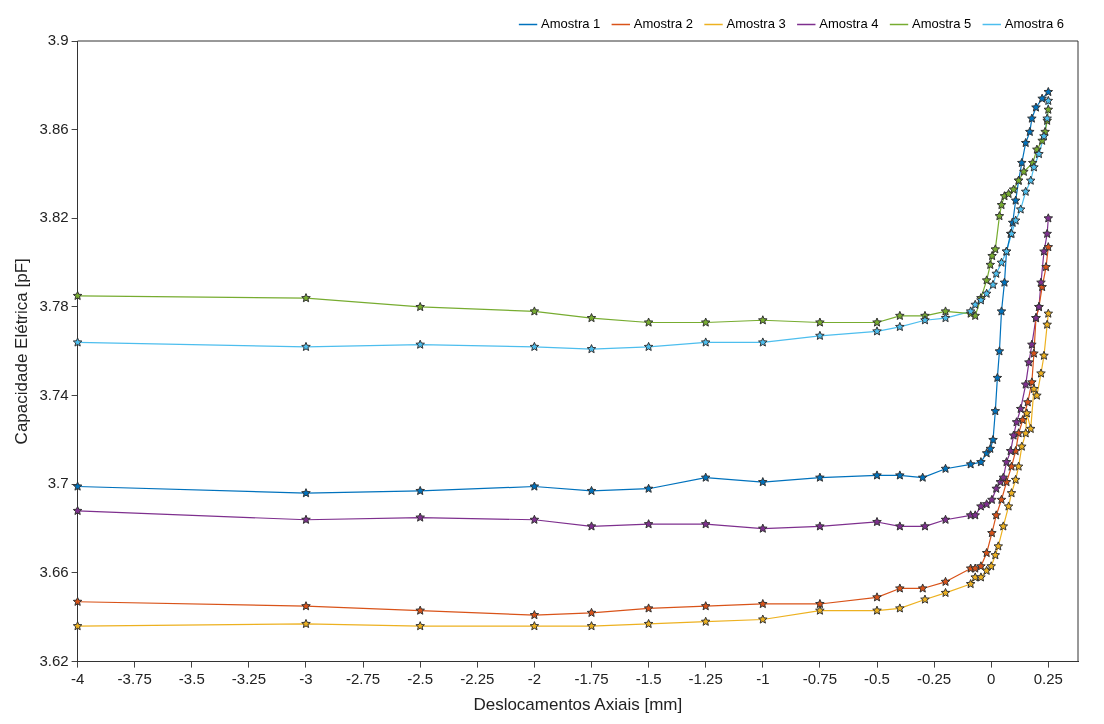  What do you see at coordinates (54, 128) in the screenshot?
I see `y-tick-label: 3.86` at bounding box center [54, 128].